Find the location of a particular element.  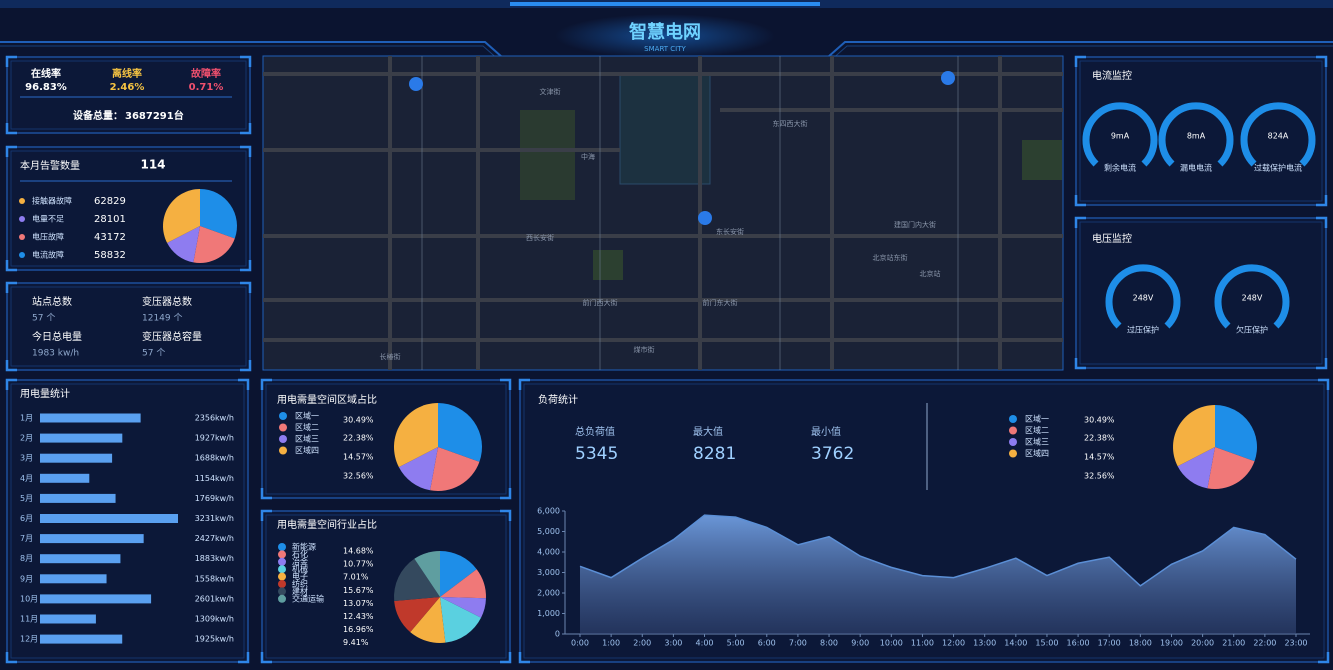

x-tick-label: 14:00 is located at coordinates (1015, 643).